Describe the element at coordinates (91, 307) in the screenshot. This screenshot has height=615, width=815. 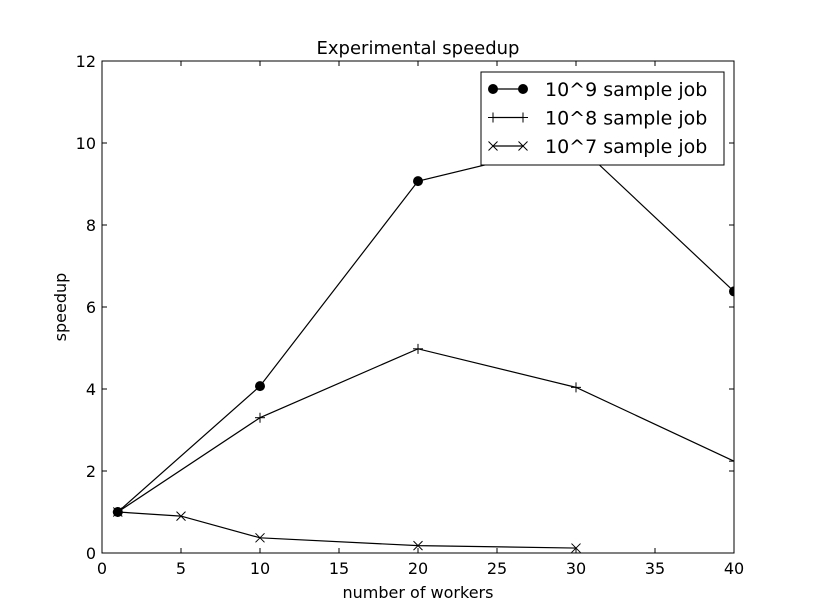
I see `y-tick-label: 6` at that location.